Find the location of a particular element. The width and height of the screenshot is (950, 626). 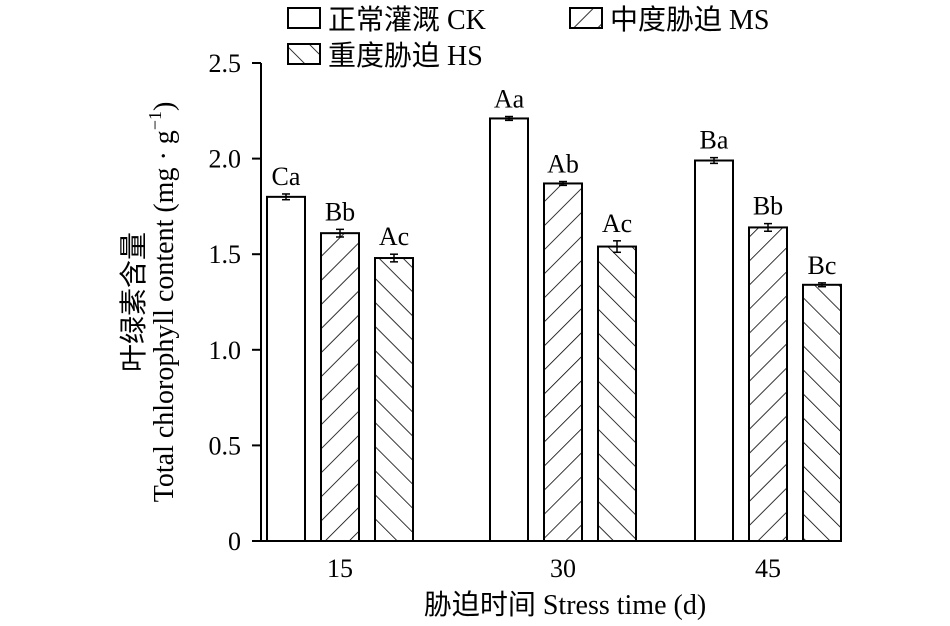

y-tick-label-0: 0 is located at coordinates (234, 541).